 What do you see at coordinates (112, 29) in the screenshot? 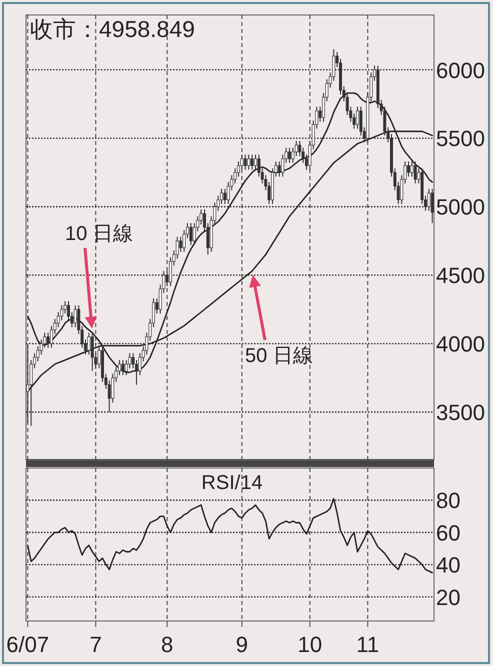
I see `chart-title: 收市：4958.849` at bounding box center [112, 29].